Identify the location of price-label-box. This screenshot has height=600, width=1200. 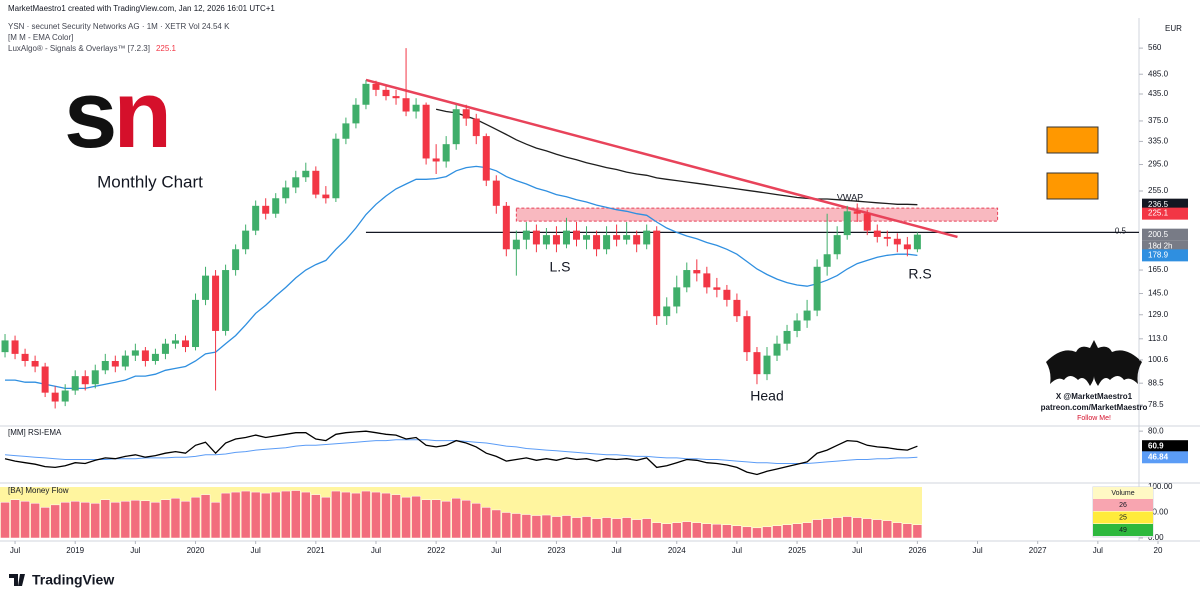
(1165, 213).